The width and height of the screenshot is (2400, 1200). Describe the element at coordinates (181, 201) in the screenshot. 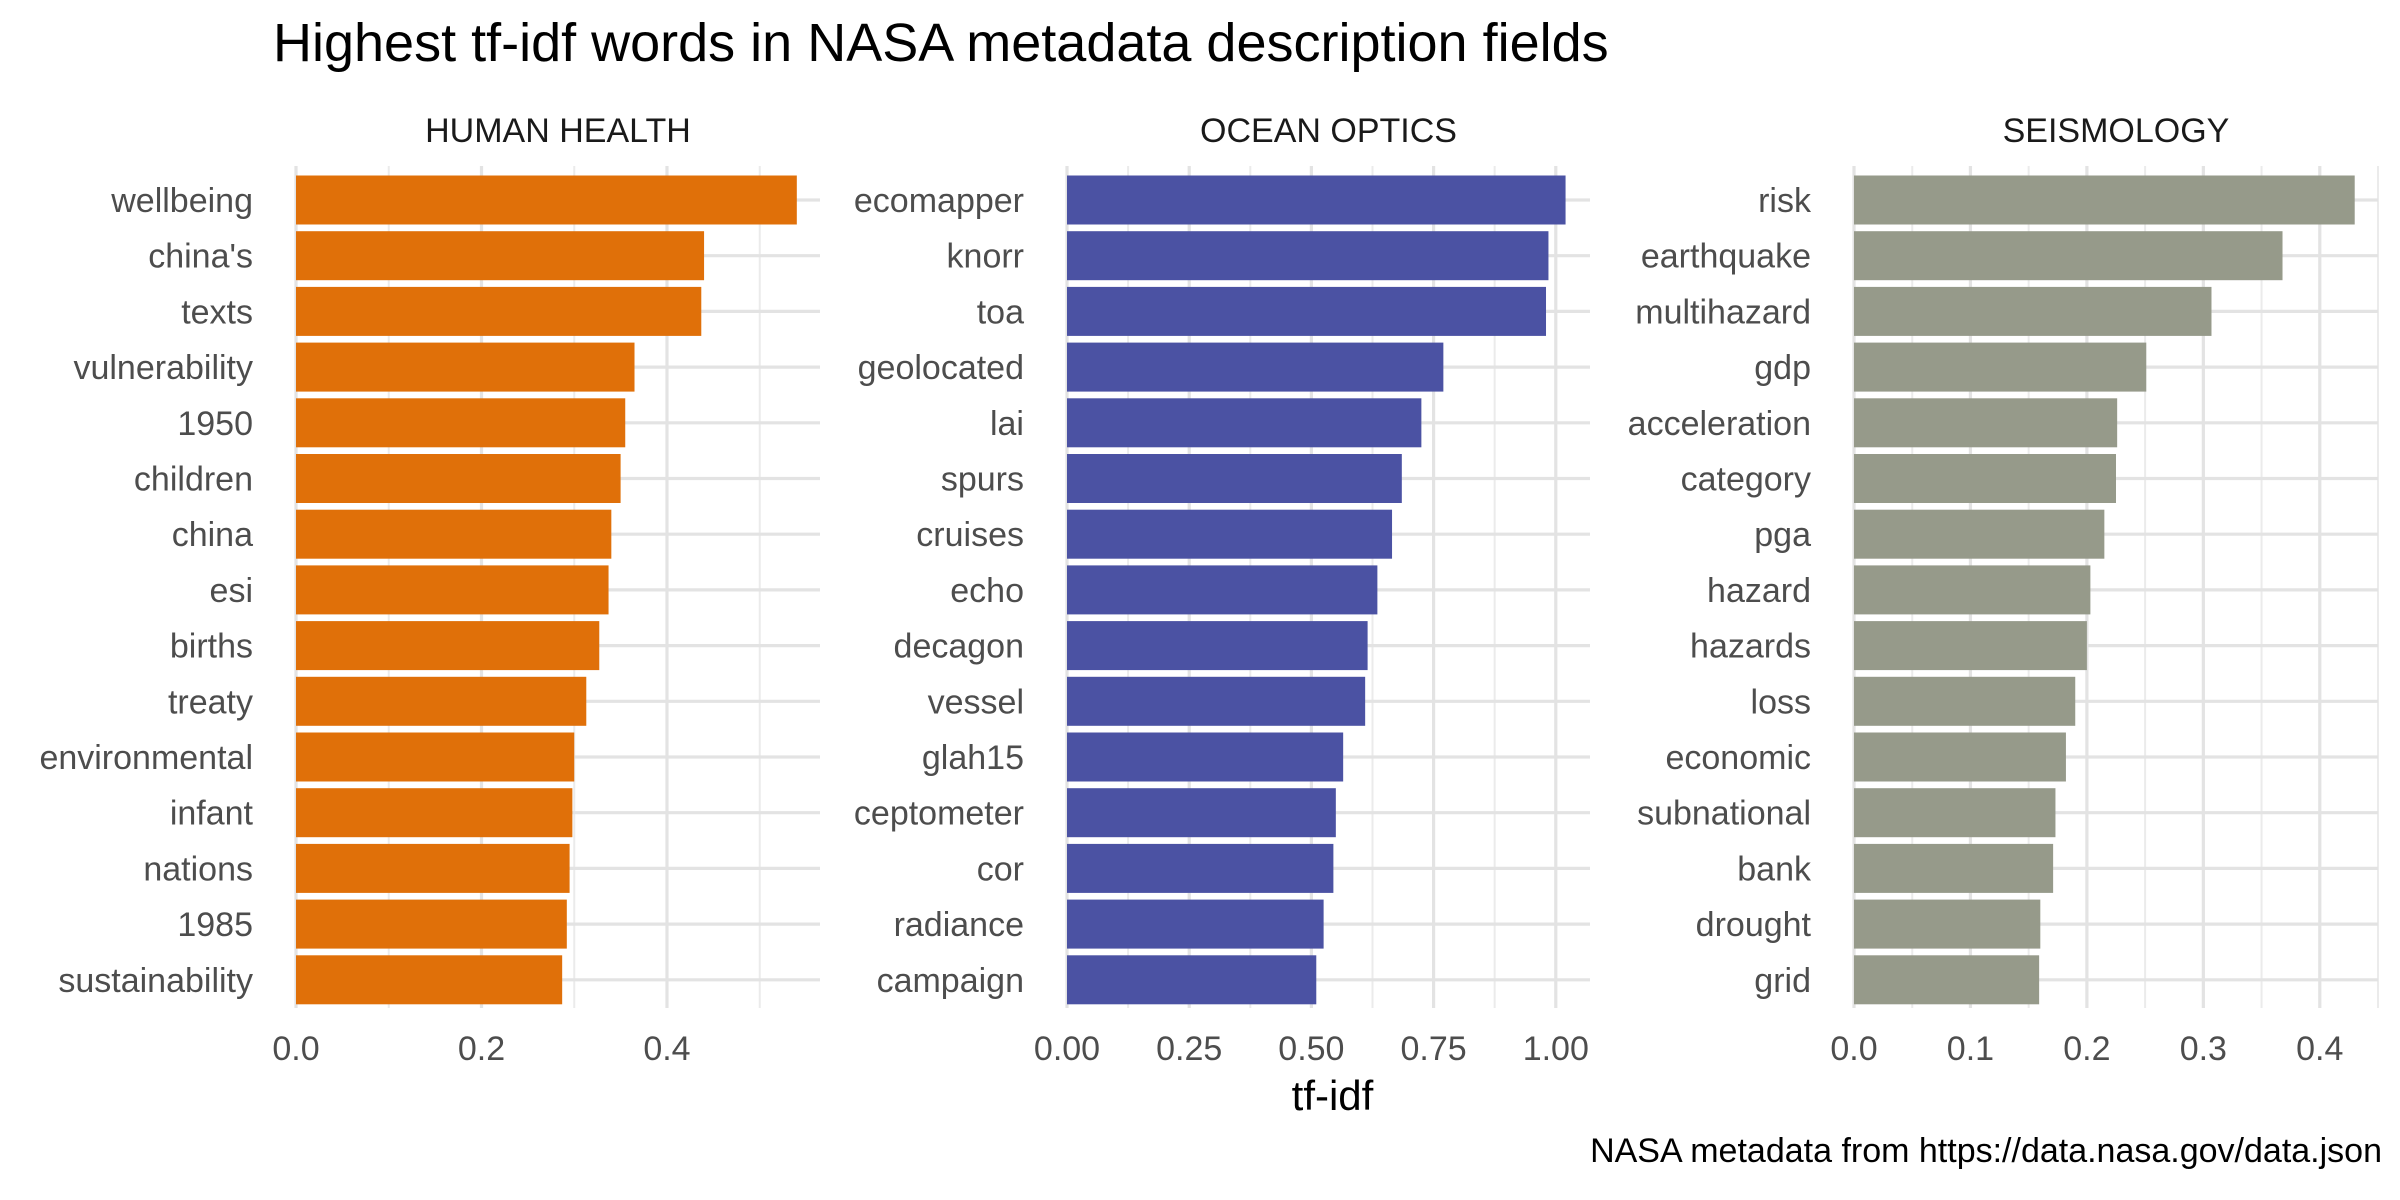

I see `category-label: wellbeing` at that location.